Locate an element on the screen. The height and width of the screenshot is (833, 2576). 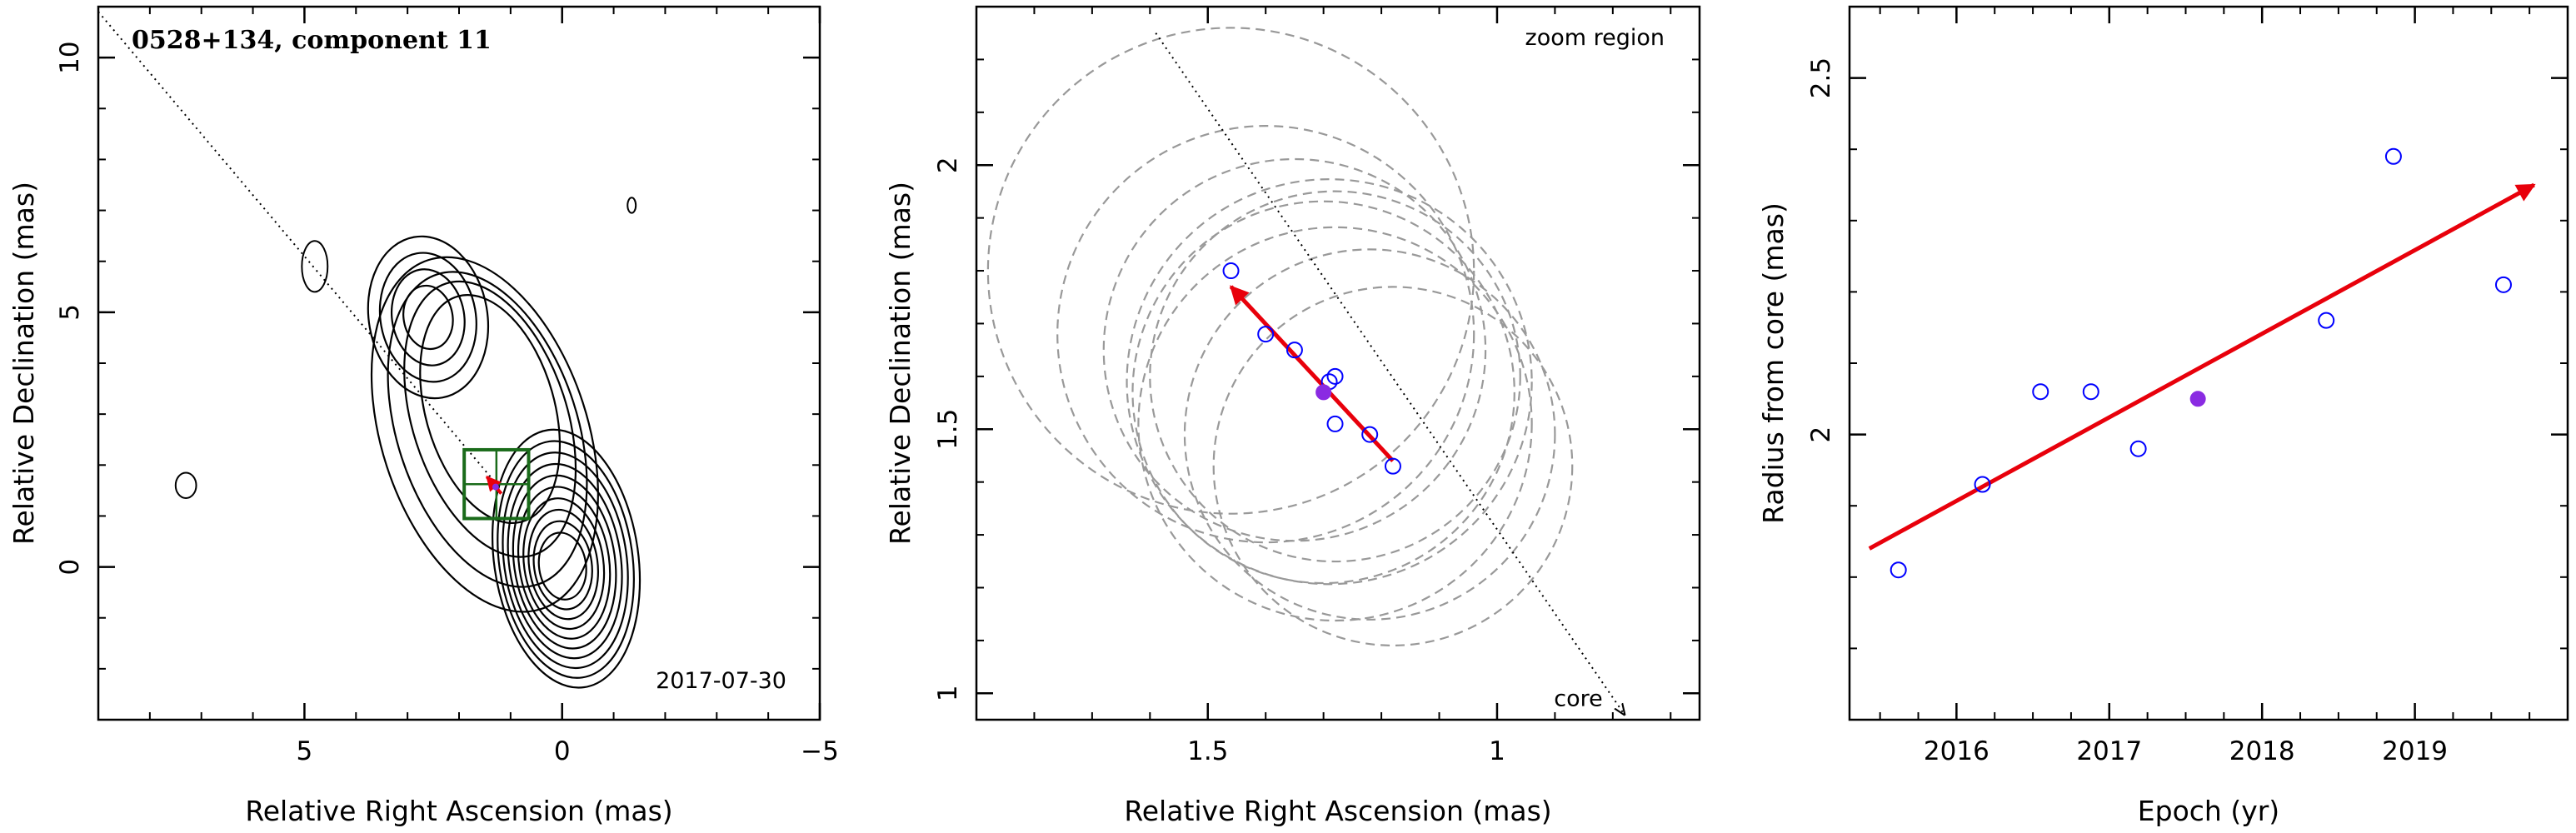
x-tick-label: 2019 is located at coordinates (2415, 751).